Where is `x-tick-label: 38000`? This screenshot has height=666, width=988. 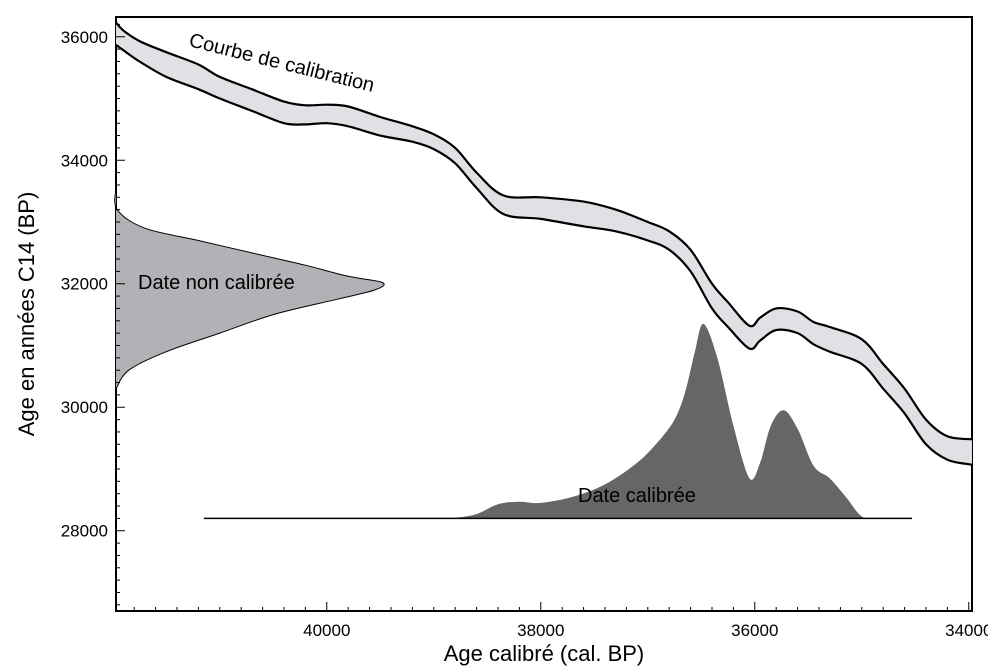
x-tick-label: 38000 is located at coordinates (540, 630).